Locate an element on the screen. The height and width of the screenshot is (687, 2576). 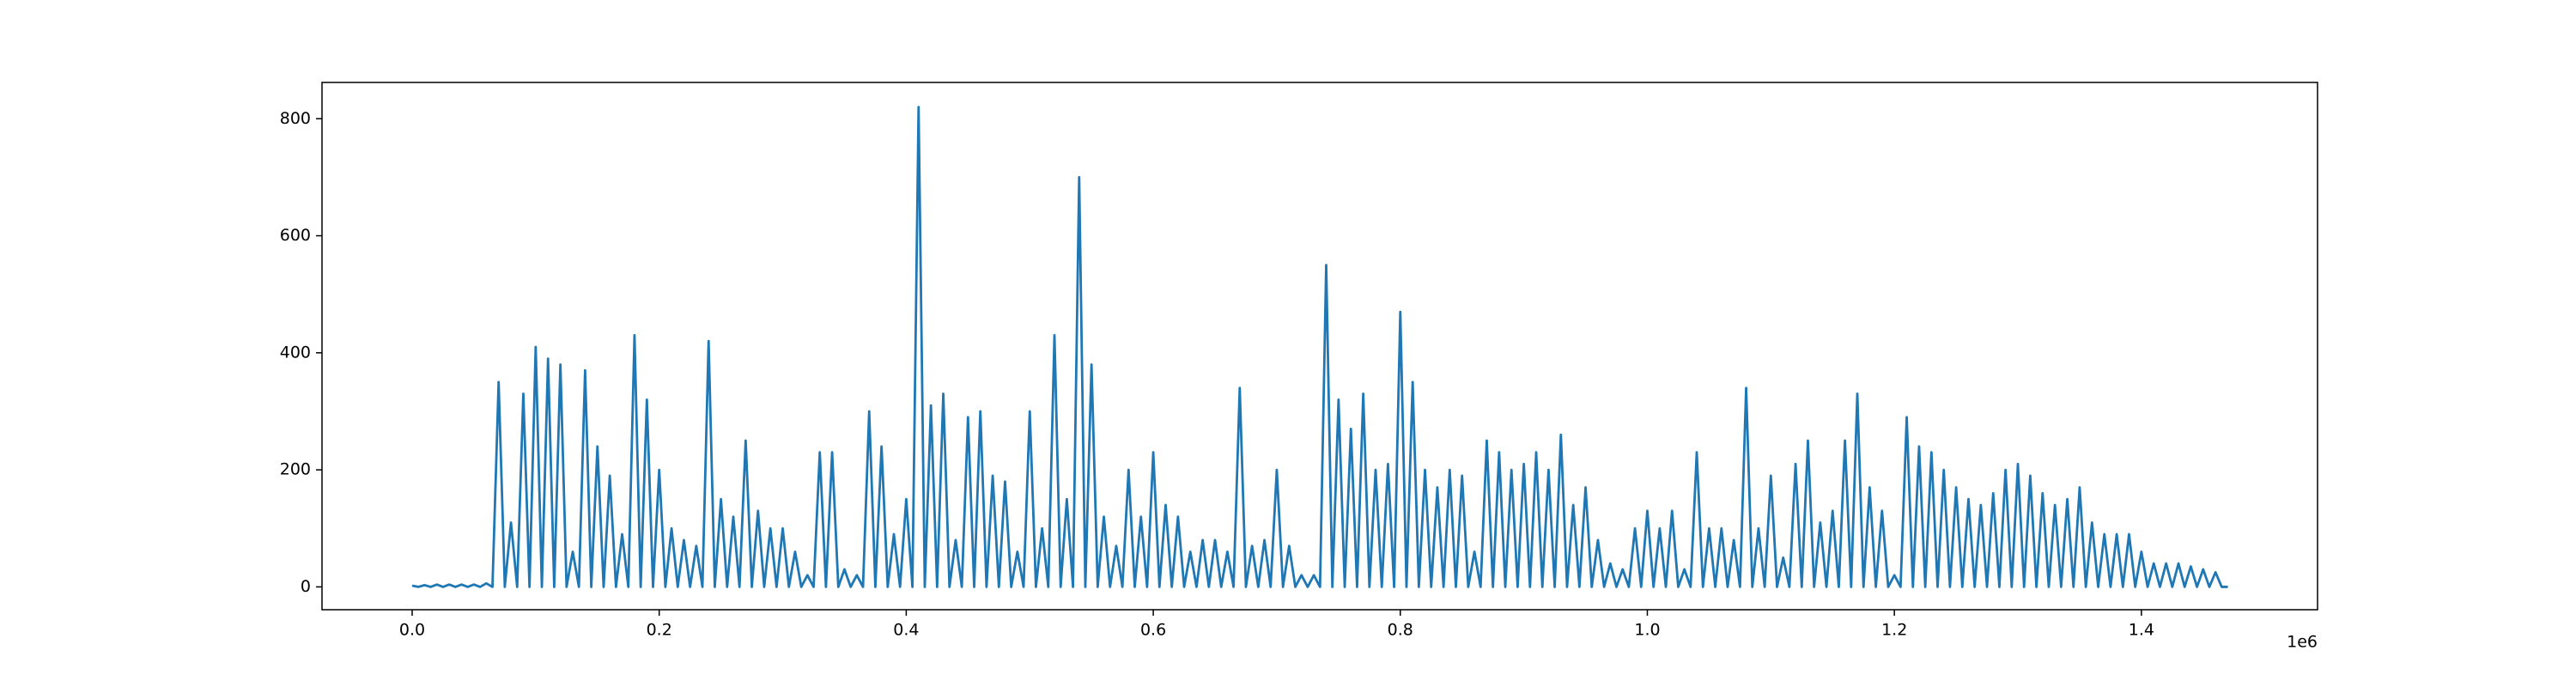
y-tick-label: 800 is located at coordinates (295, 118).